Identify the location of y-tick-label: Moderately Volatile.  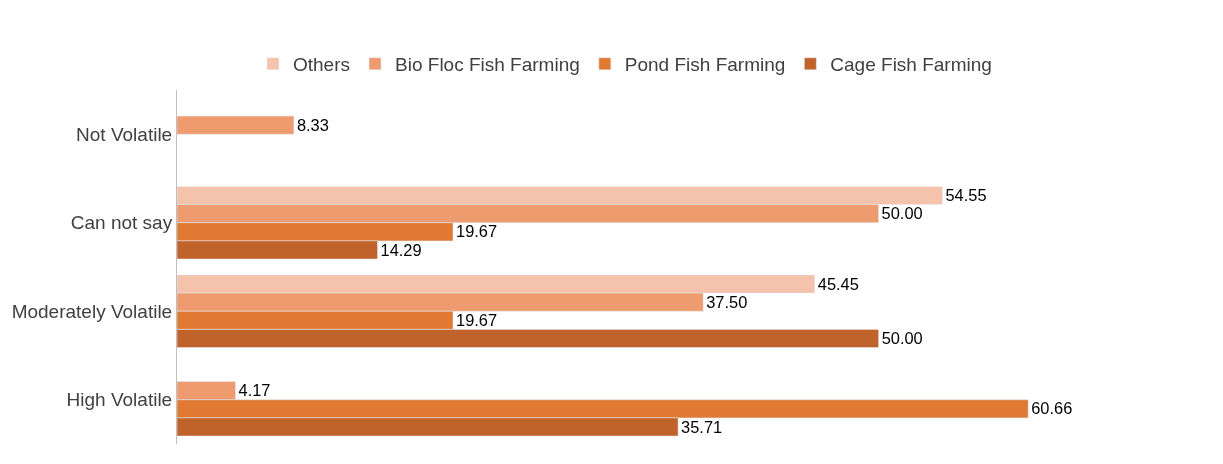
(92, 311).